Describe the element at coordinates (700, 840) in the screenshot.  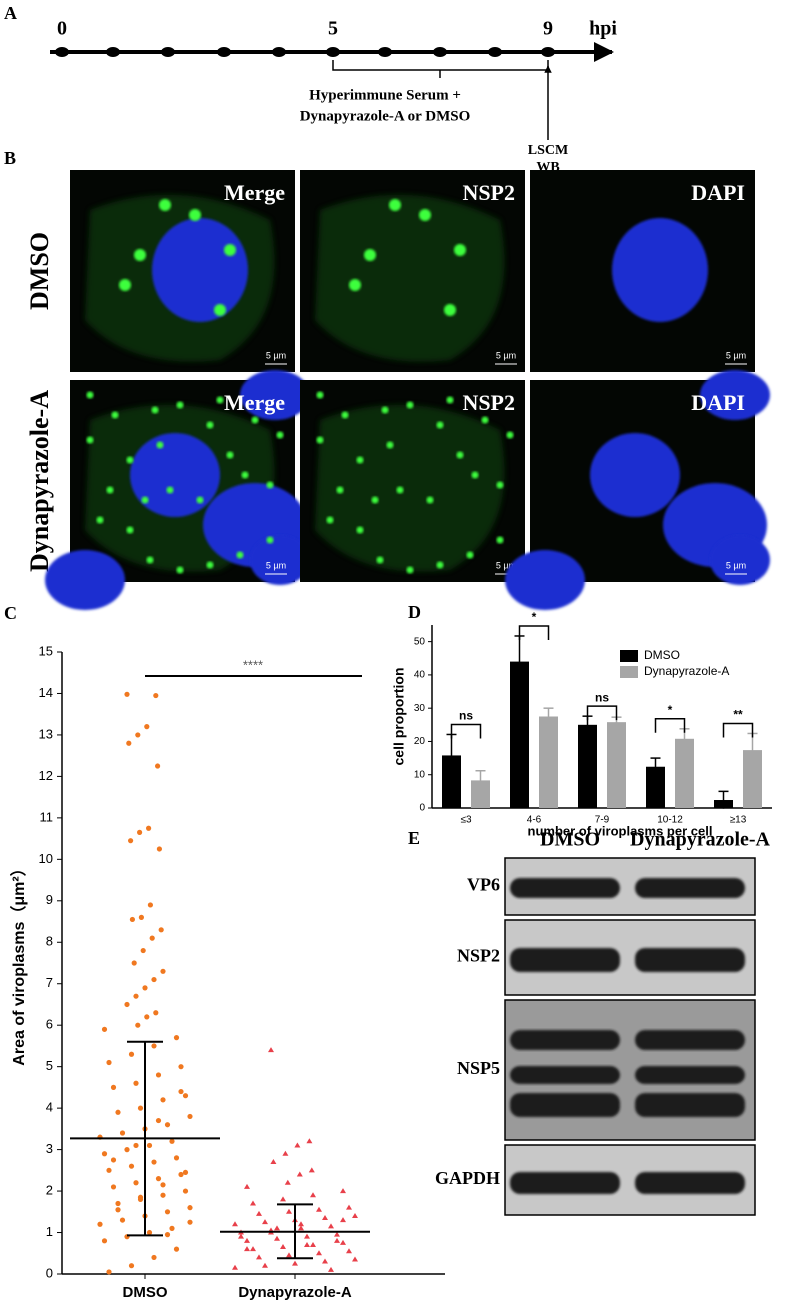
I see `column-label: Dynapyrazole-A` at that location.